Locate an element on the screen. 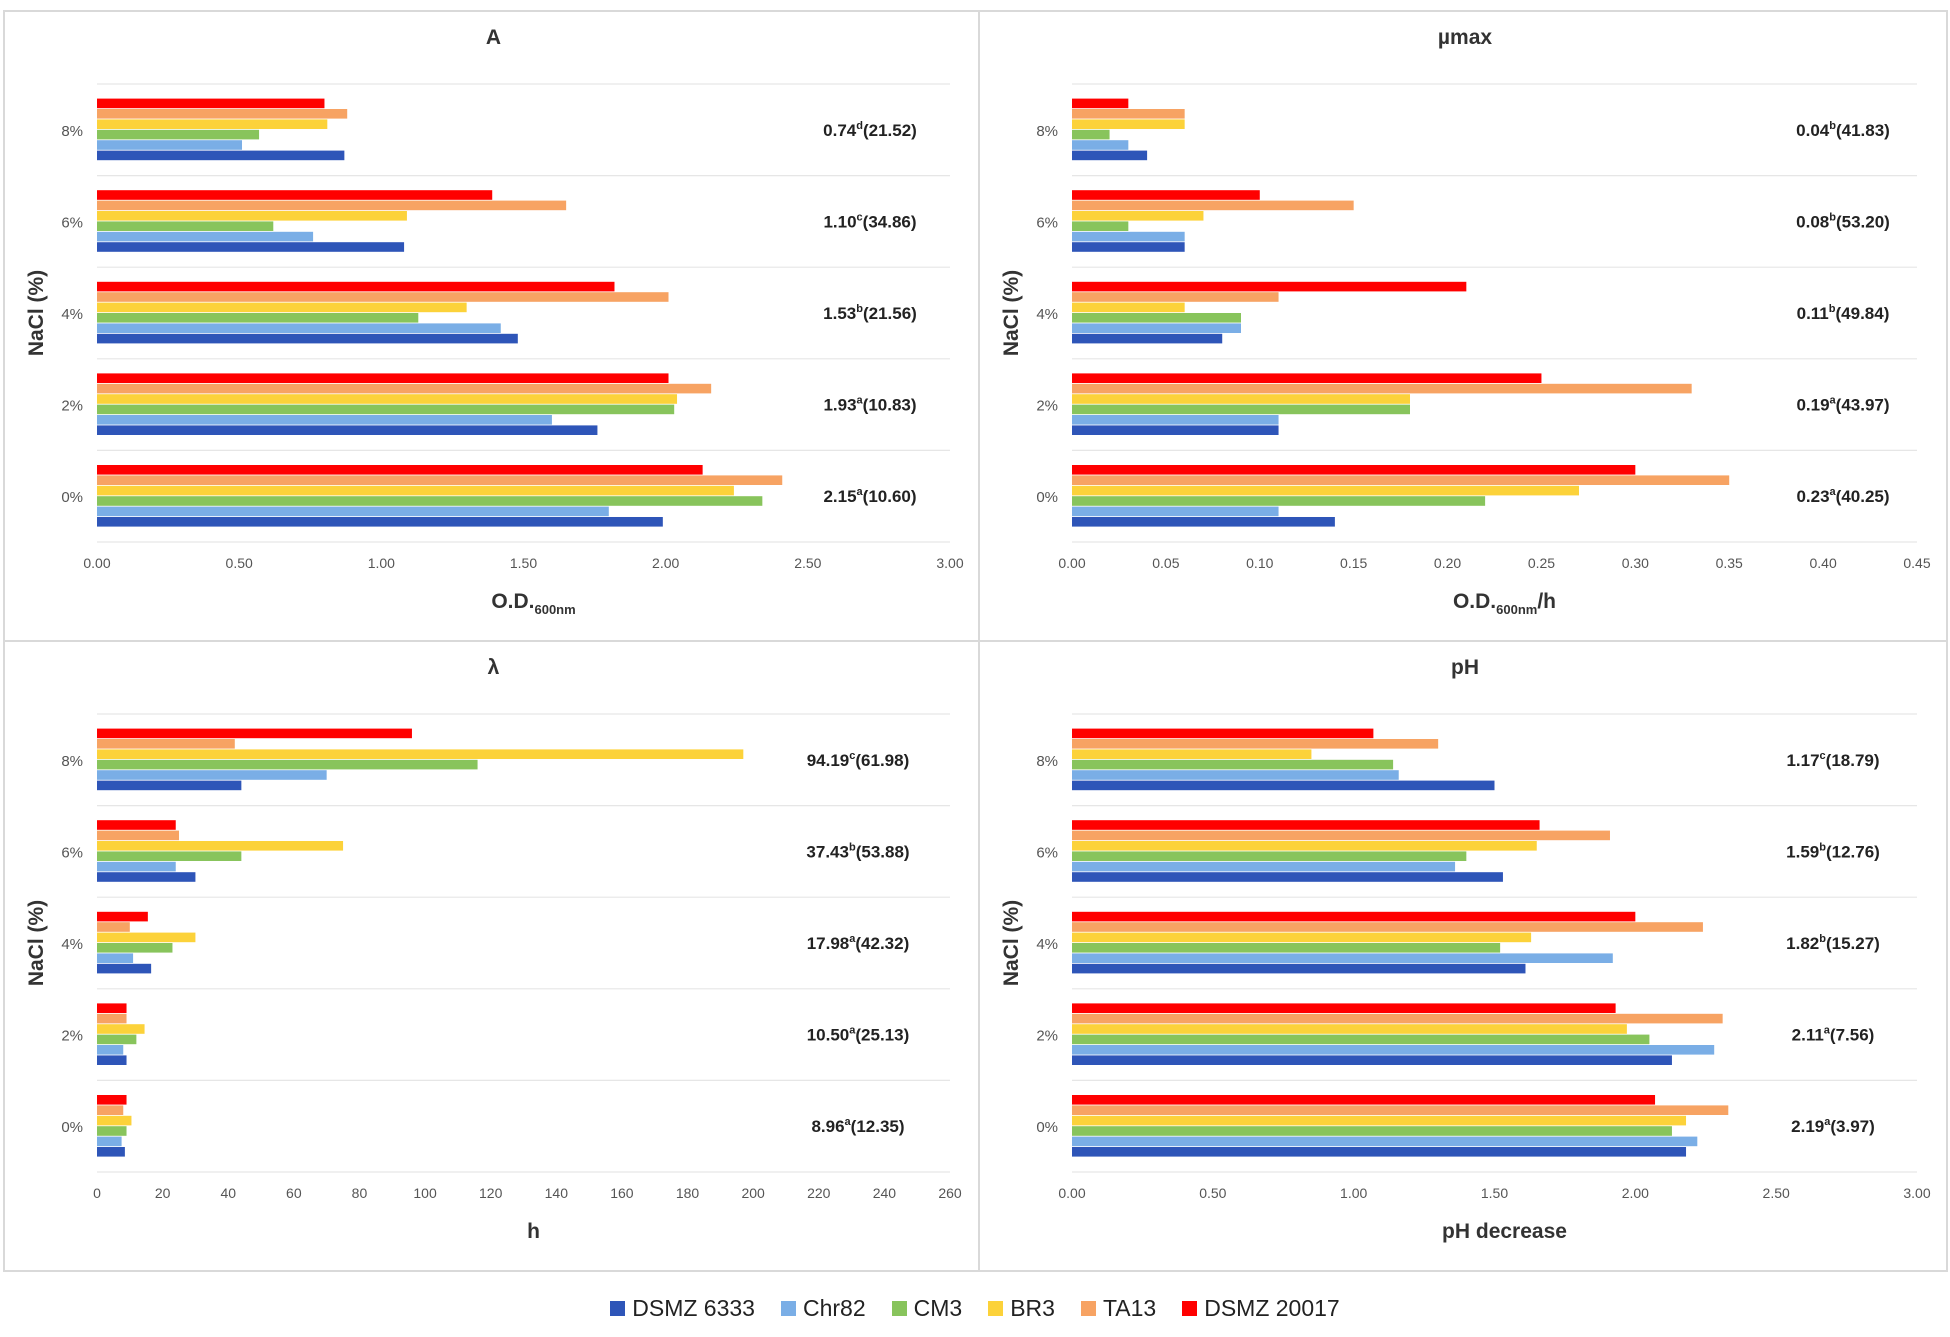 This screenshot has width=1950, height=1337. annotation-2: 10.50a(25.13) is located at coordinates (858, 1035).